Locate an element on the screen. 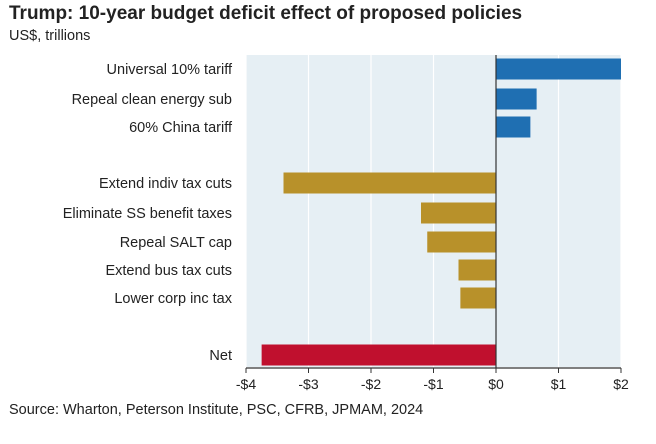 The image size is (656, 444). tick-label: $2 is located at coordinates (621, 384).